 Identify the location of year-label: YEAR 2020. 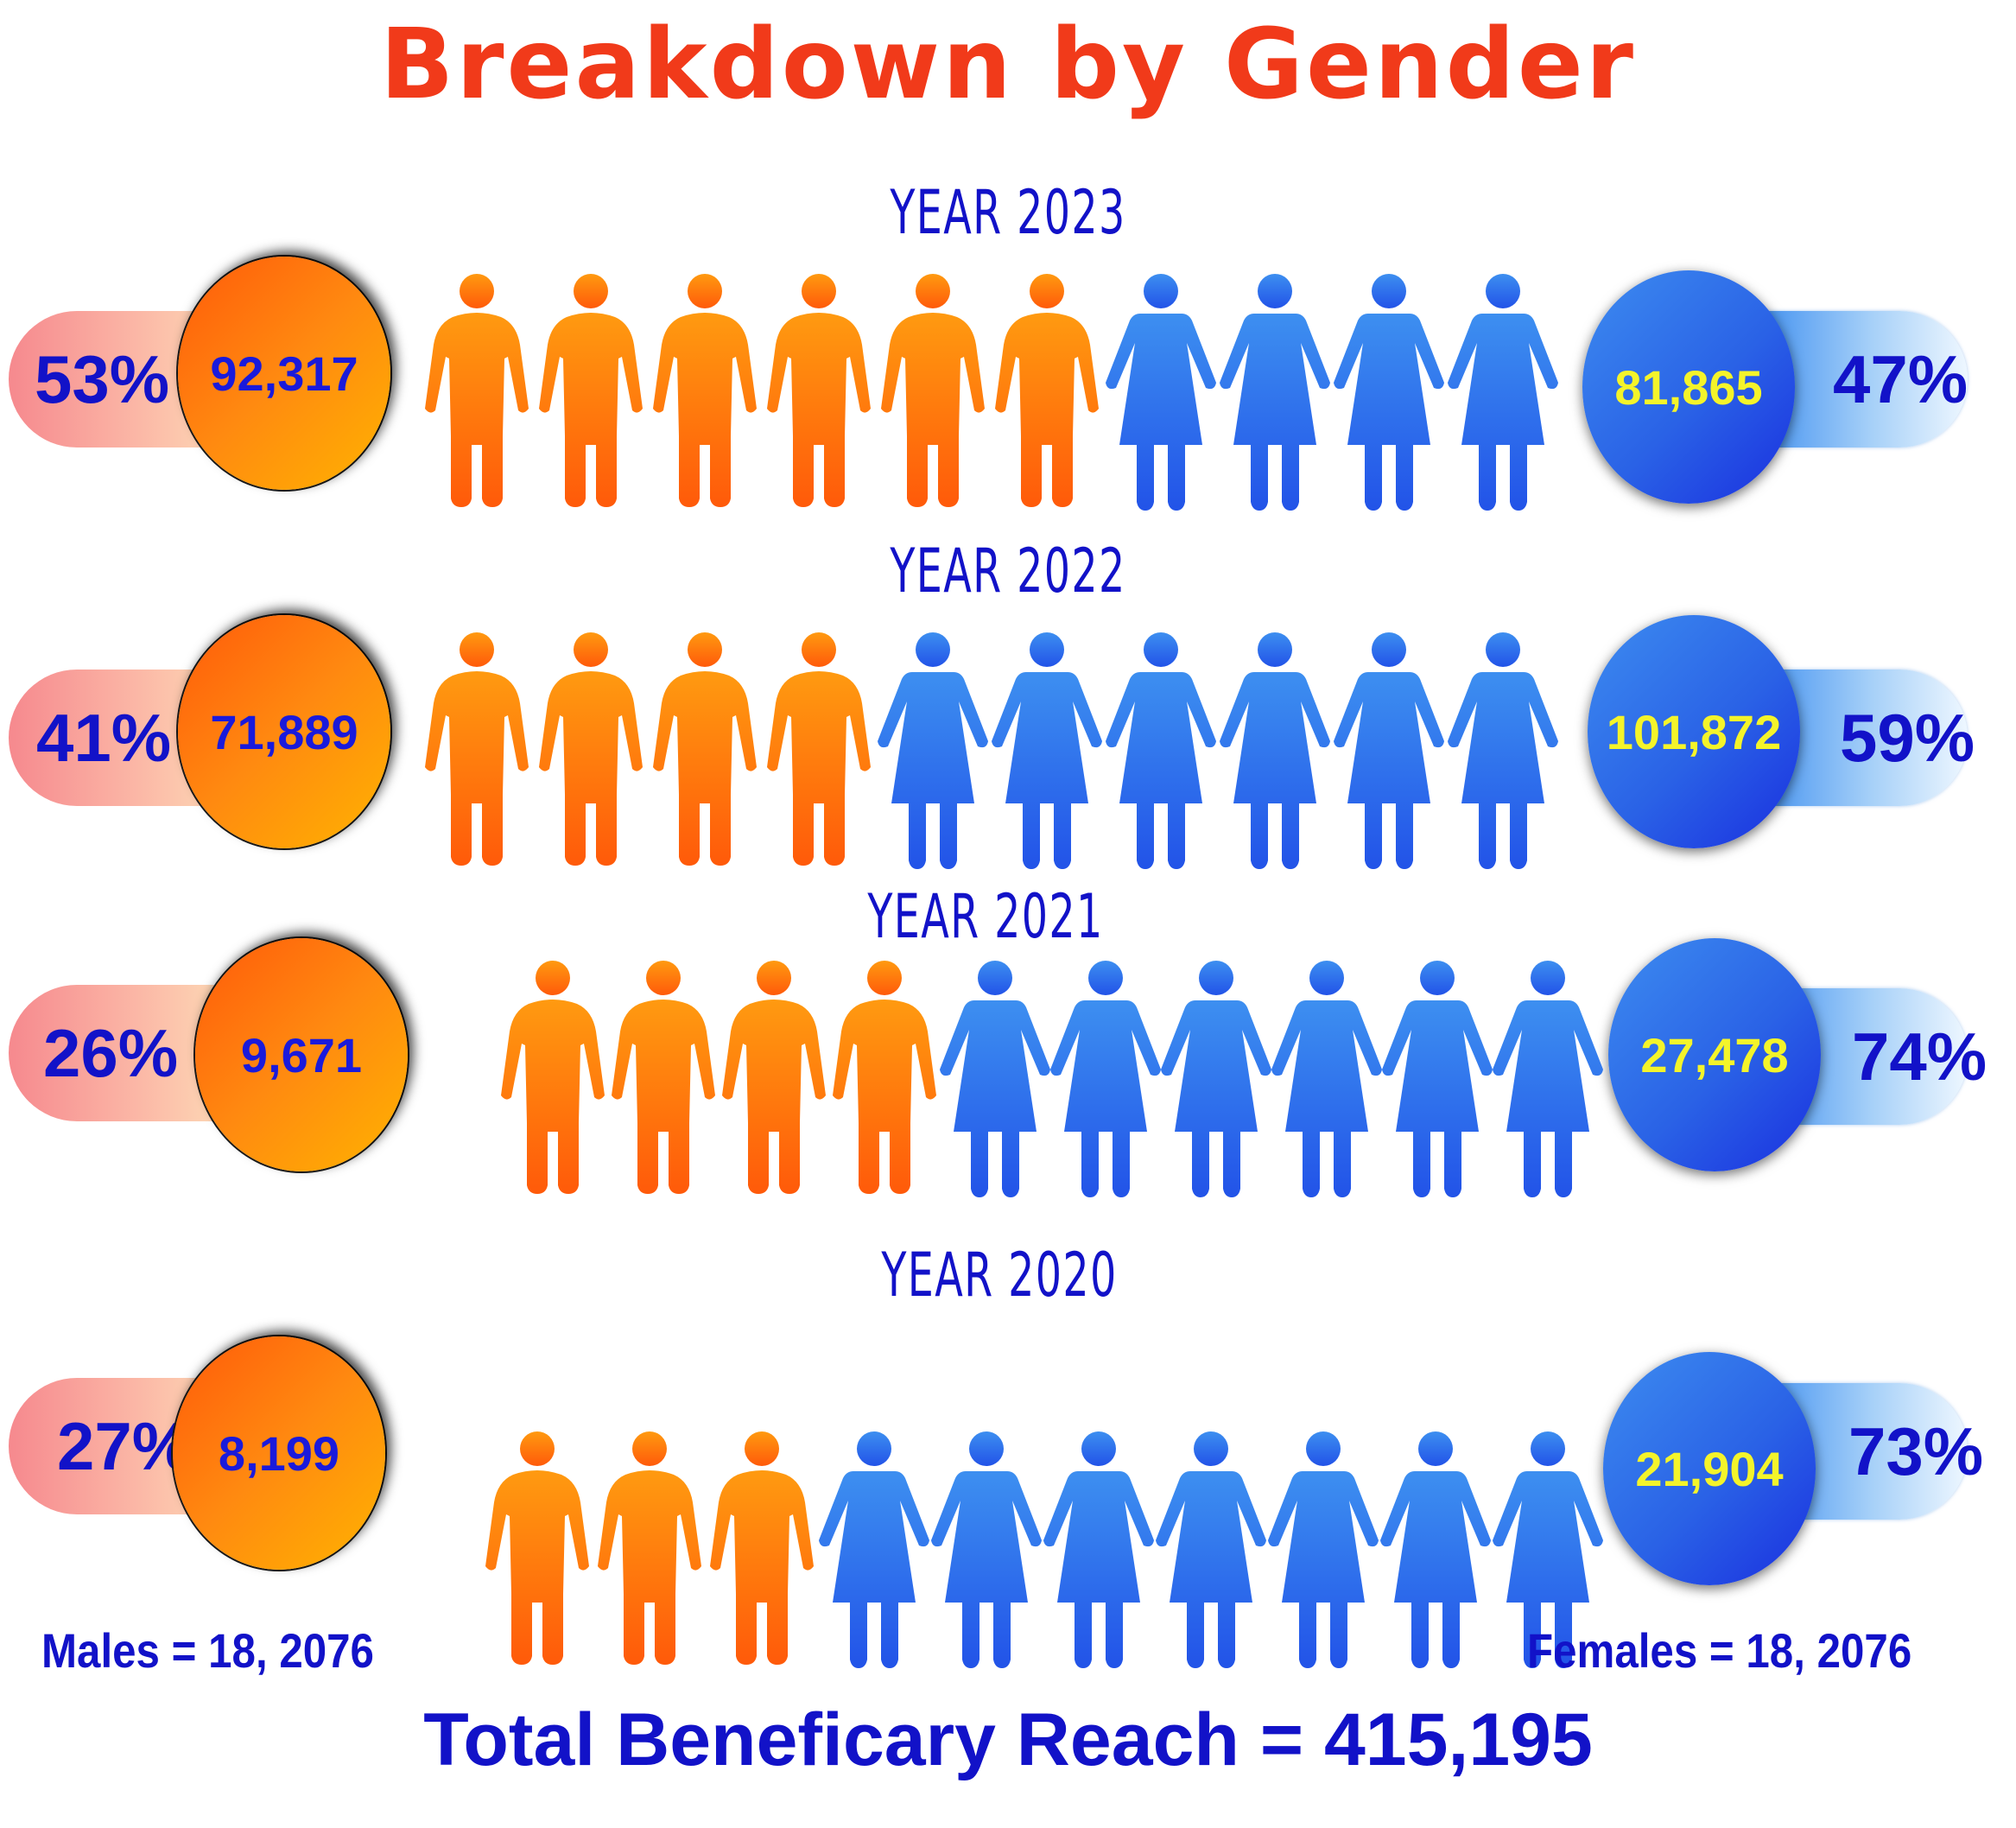
(1000, 1275).